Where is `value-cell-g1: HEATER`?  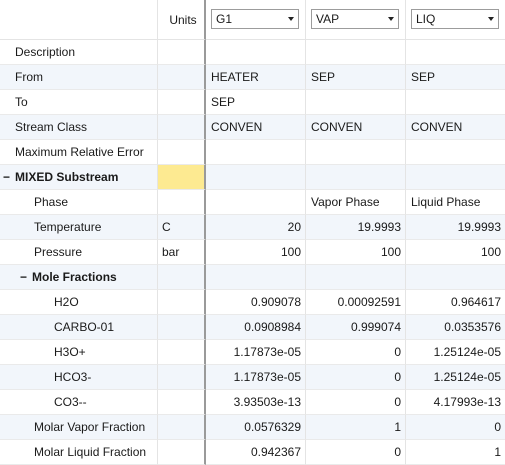
value-cell-g1: HEATER is located at coordinates (256, 77).